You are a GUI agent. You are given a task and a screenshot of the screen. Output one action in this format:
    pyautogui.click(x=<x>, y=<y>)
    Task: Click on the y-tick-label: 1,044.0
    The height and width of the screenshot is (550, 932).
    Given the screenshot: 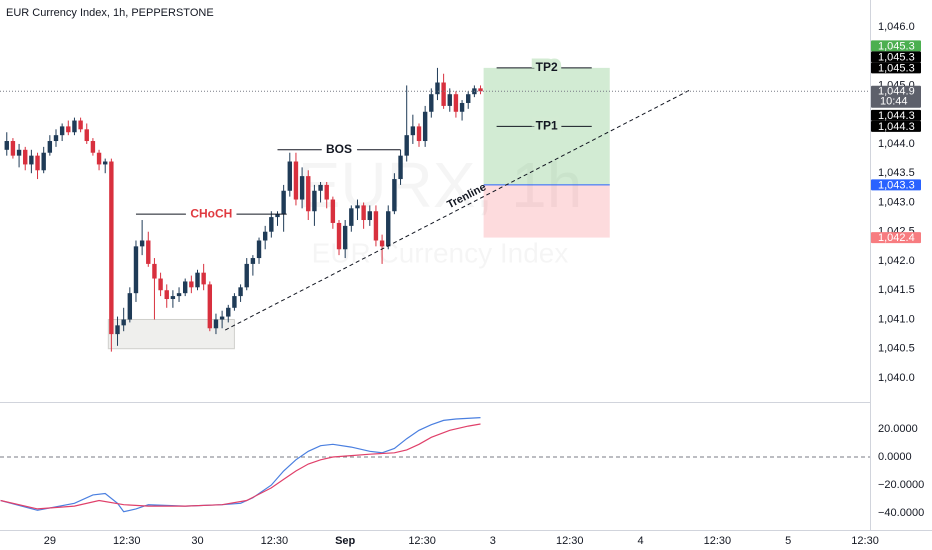 What is the action you would take?
    pyautogui.click(x=896, y=144)
    